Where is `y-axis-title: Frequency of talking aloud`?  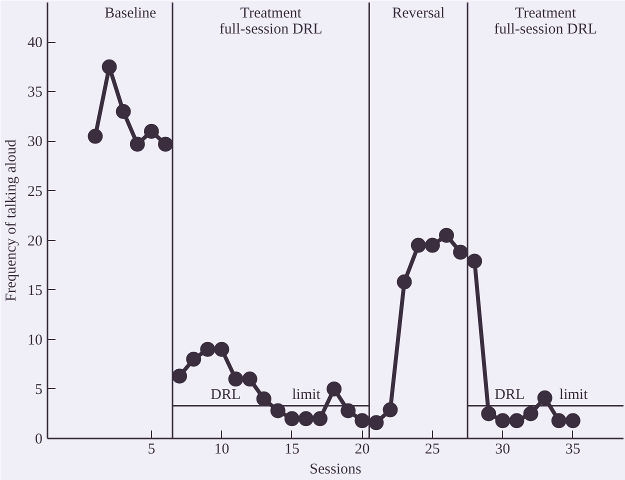 y-axis-title: Frequency of talking aloud is located at coordinates (12, 220).